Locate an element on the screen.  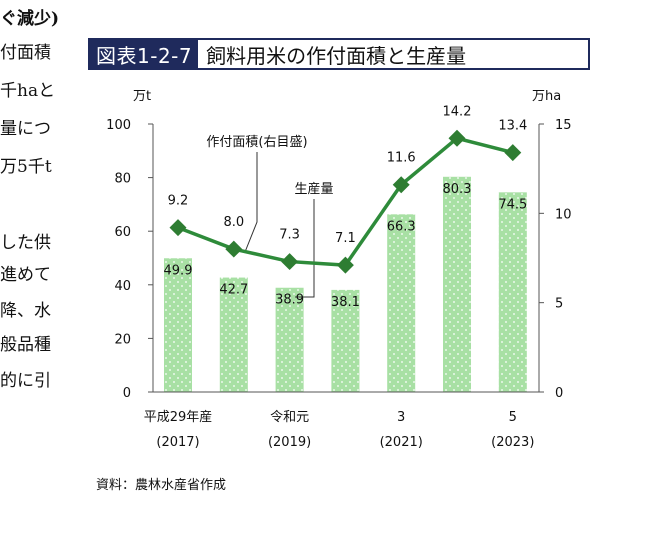
left-tick-label: 40 is located at coordinates (122, 286).